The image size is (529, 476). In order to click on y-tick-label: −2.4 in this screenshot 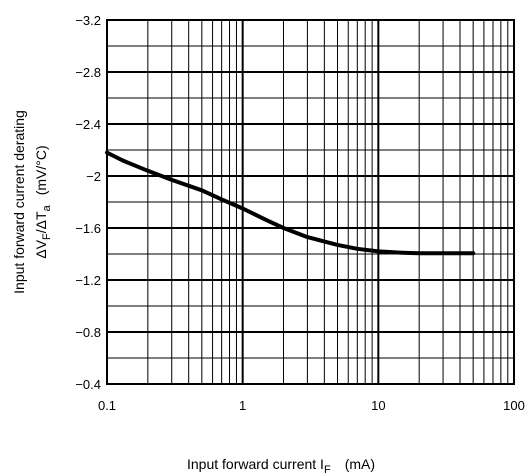, I will do `click(88, 124)`.